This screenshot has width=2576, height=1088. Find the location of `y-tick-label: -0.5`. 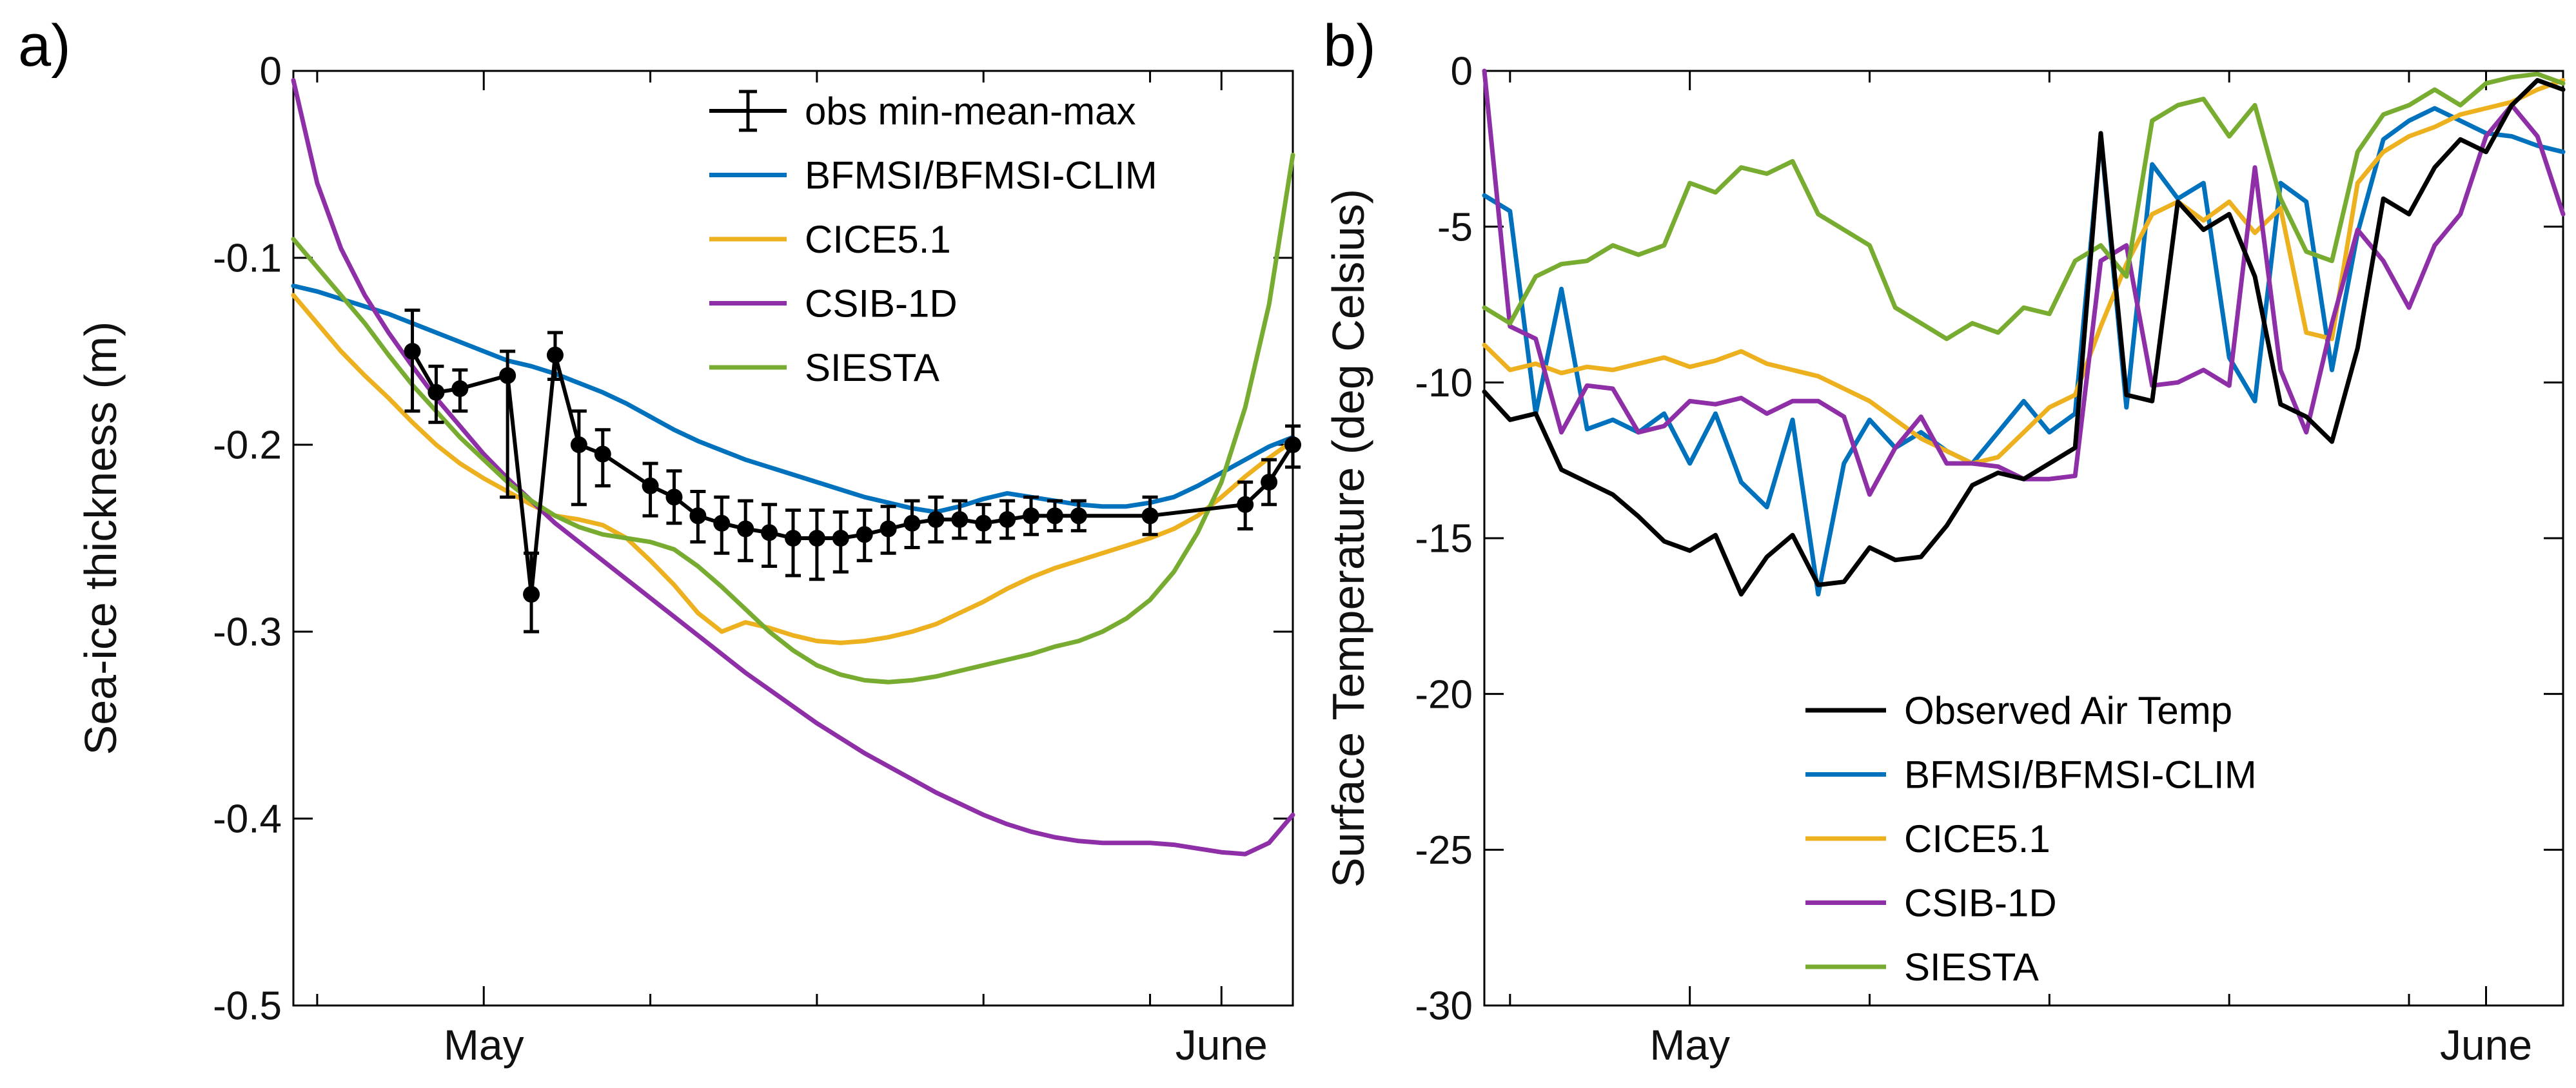

y-tick-label: -0.5 is located at coordinates (248, 1007).